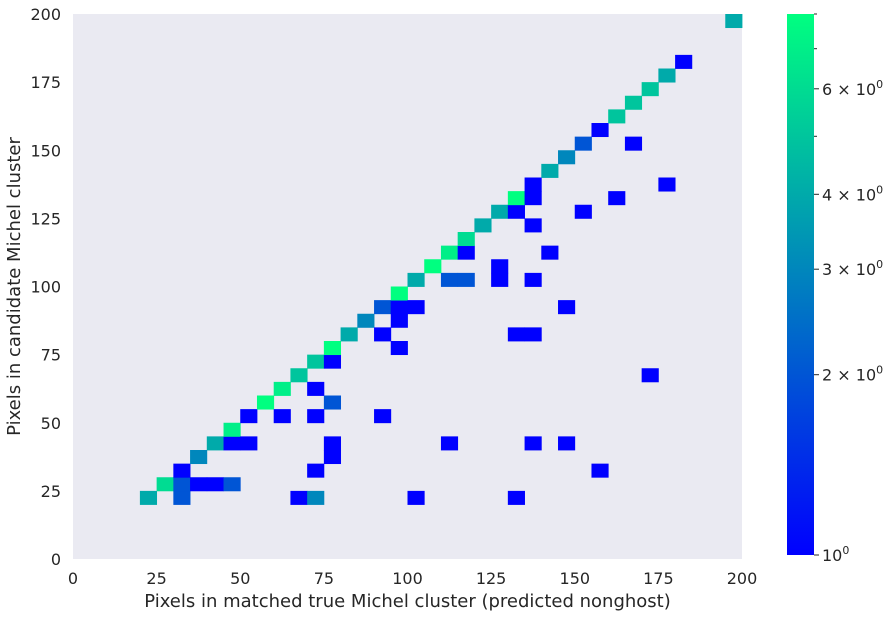 This screenshot has width=888, height=617. What do you see at coordinates (14, 286) in the screenshot?
I see `y-axis-label: Pixels in candidate Michel cluster` at bounding box center [14, 286].